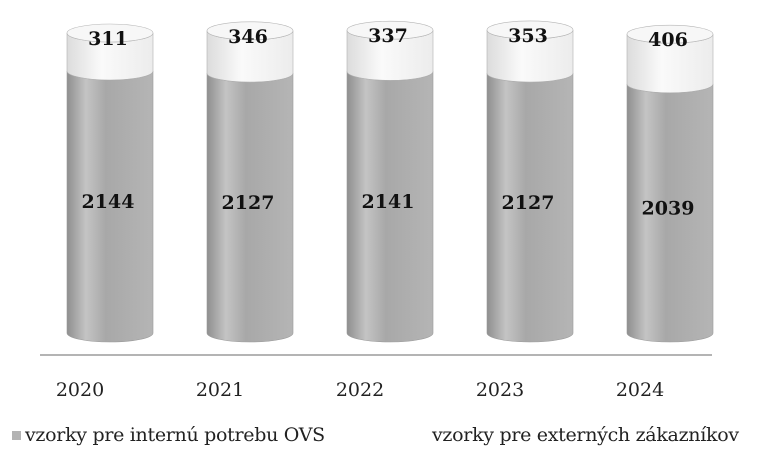 The width and height of the screenshot is (774, 458). I want to click on legend-item-external: vzorky pre externých zákazníkov, so click(585, 435).